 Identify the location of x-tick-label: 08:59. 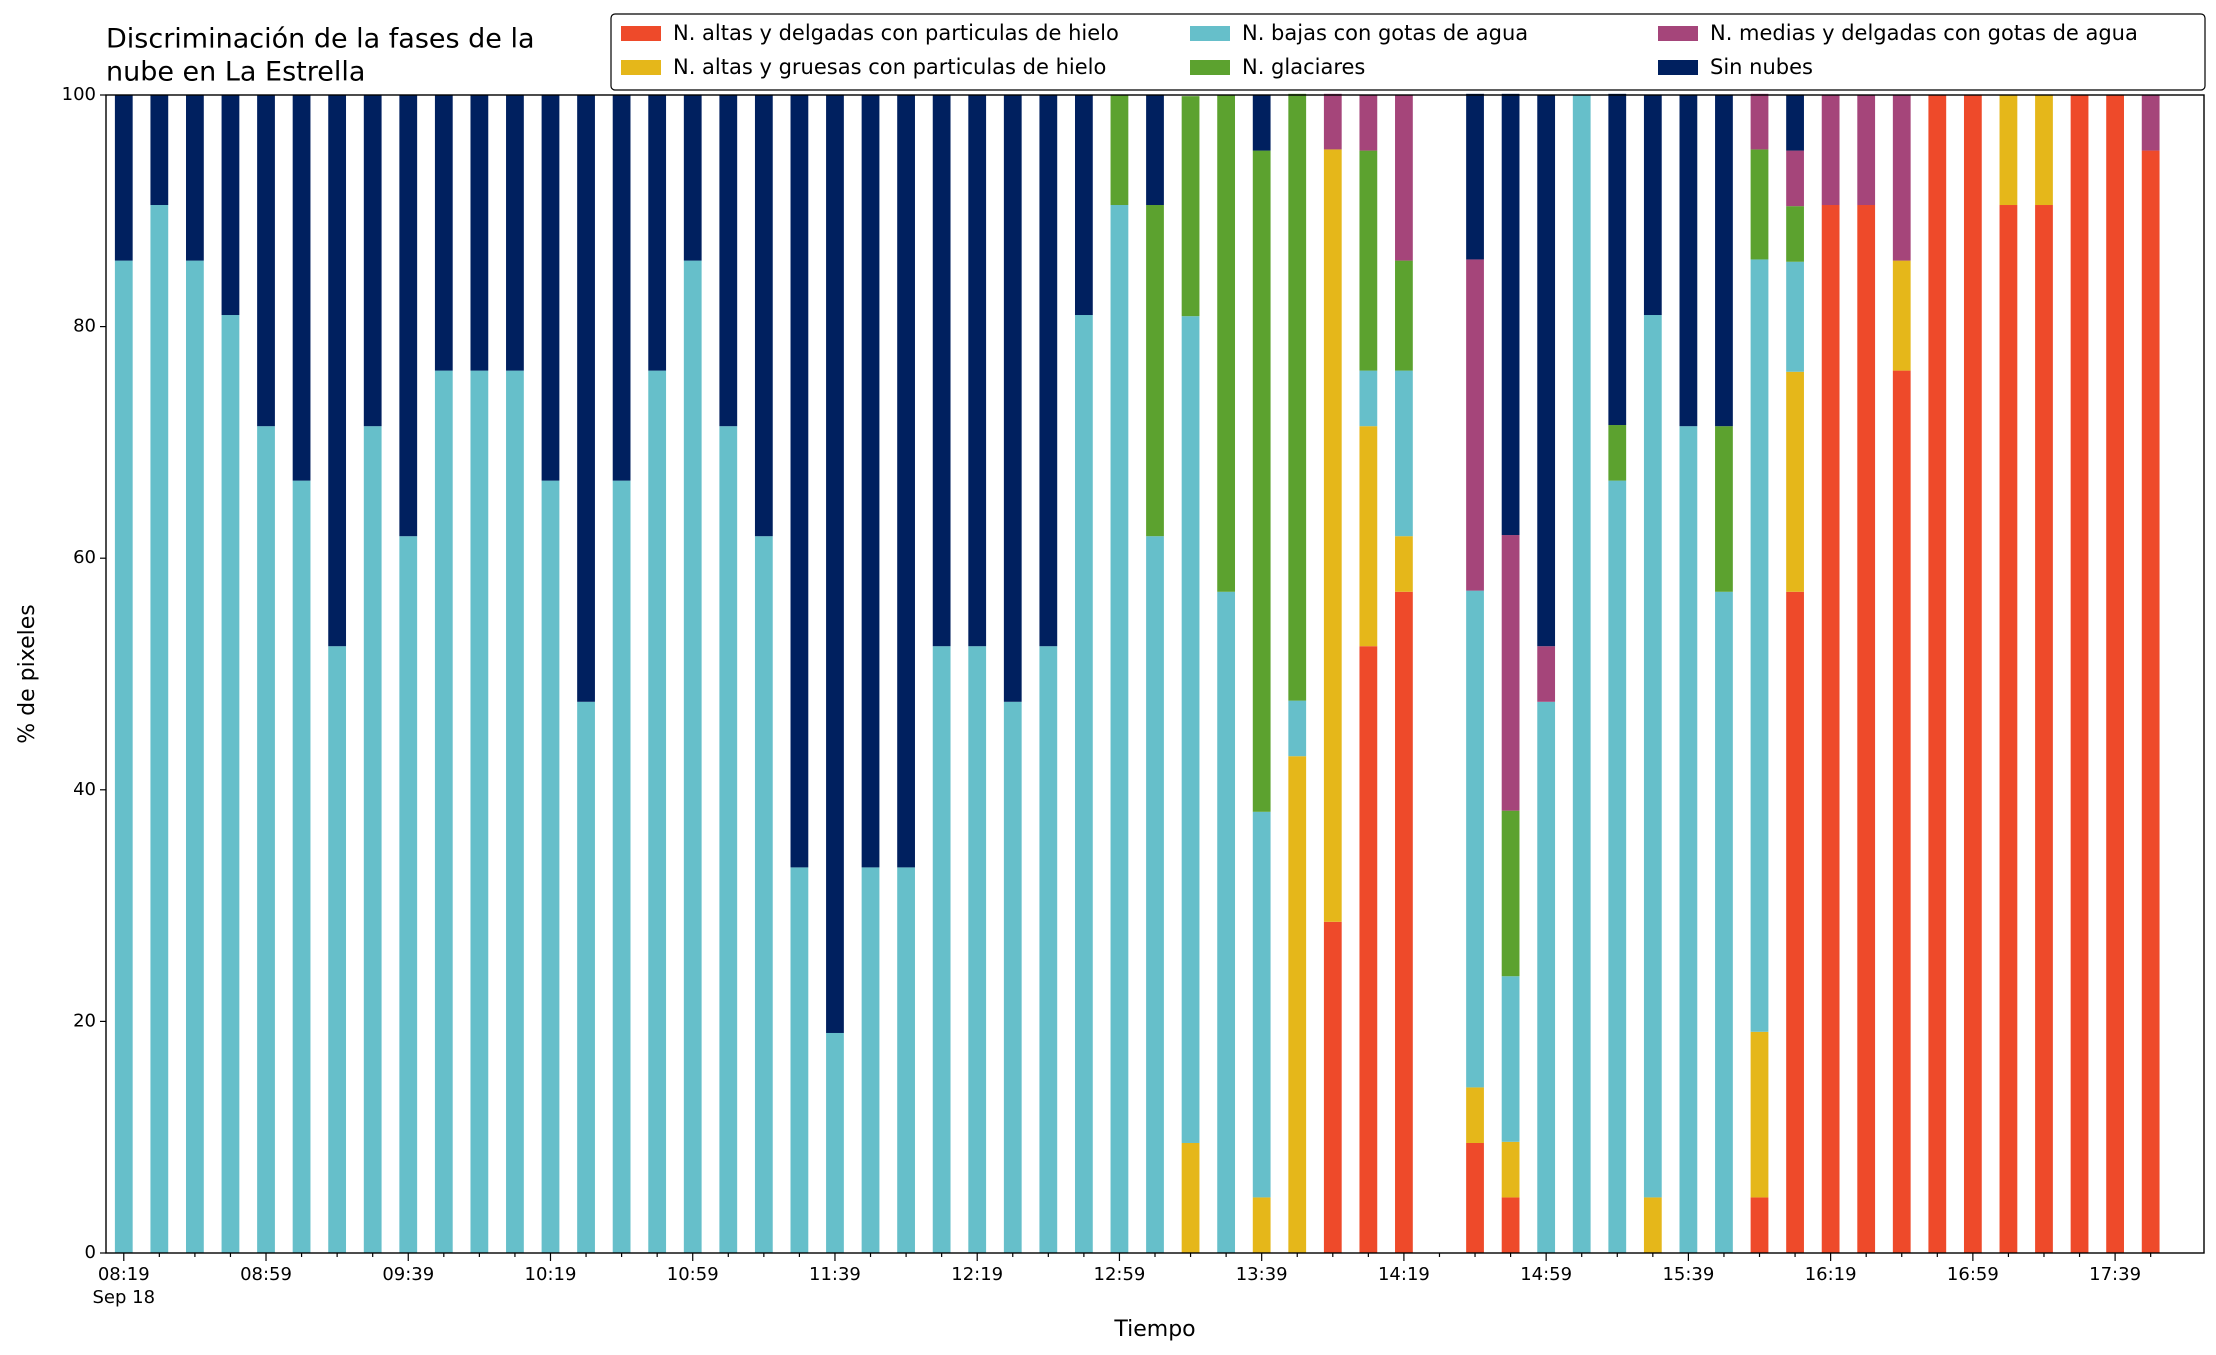
(266, 1274).